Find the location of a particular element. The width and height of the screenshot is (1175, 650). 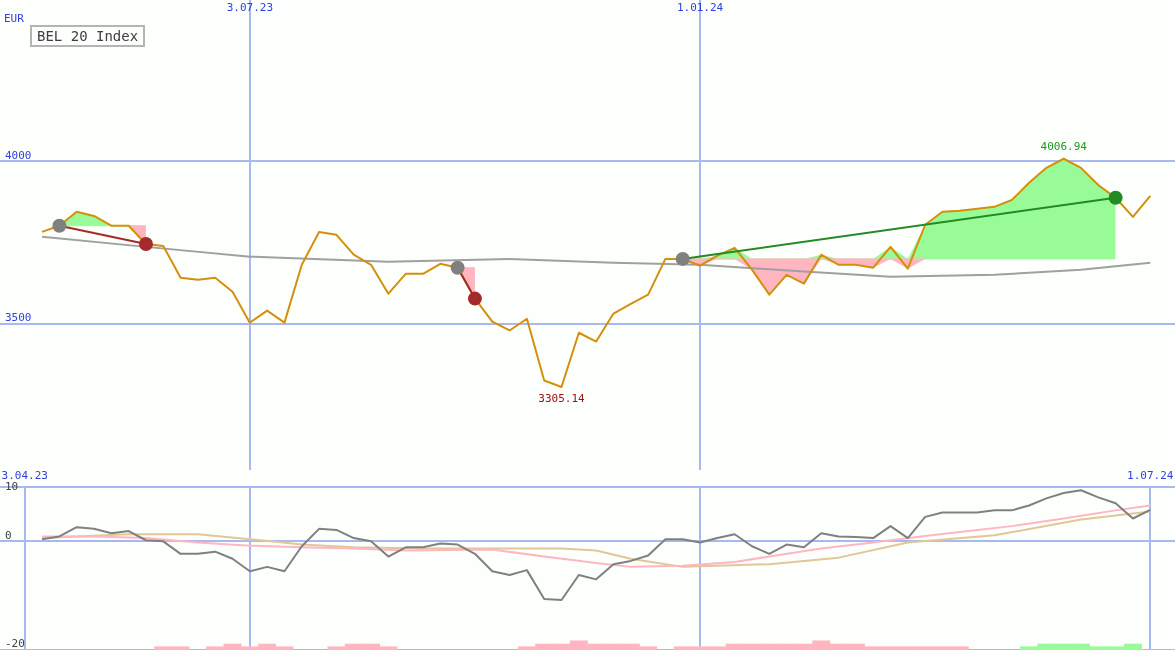

x-tick-label: 1.07.24 is located at coordinates (1150, 475).